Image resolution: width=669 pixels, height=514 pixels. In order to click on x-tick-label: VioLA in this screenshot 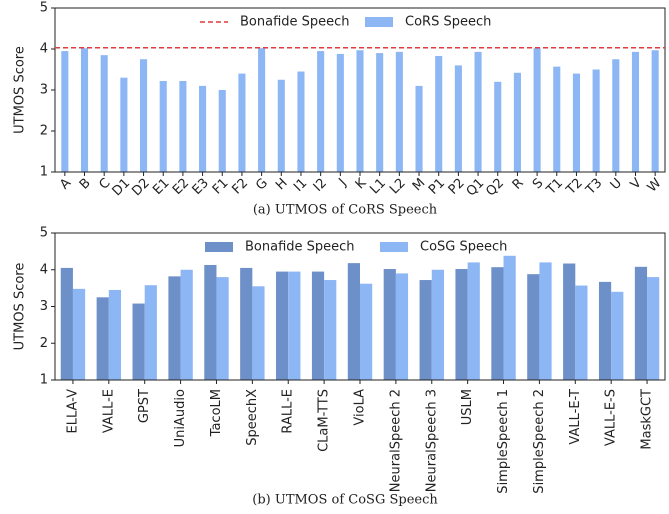, I will do `click(360, 407)`.